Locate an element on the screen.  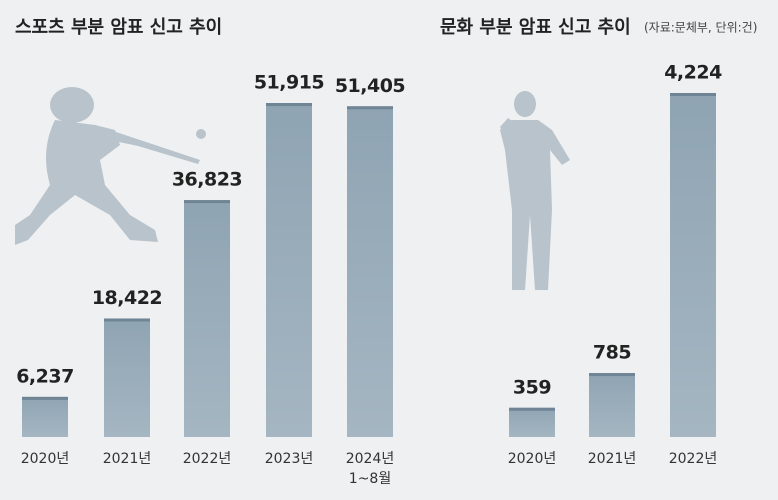
value-label: 4,224 is located at coordinates (693, 73).